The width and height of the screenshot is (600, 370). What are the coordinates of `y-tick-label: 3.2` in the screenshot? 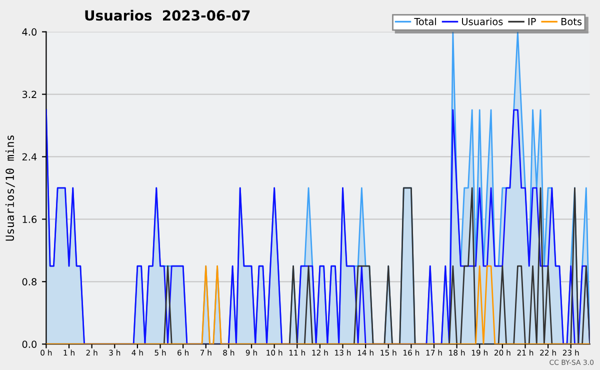 It's located at (29, 94).